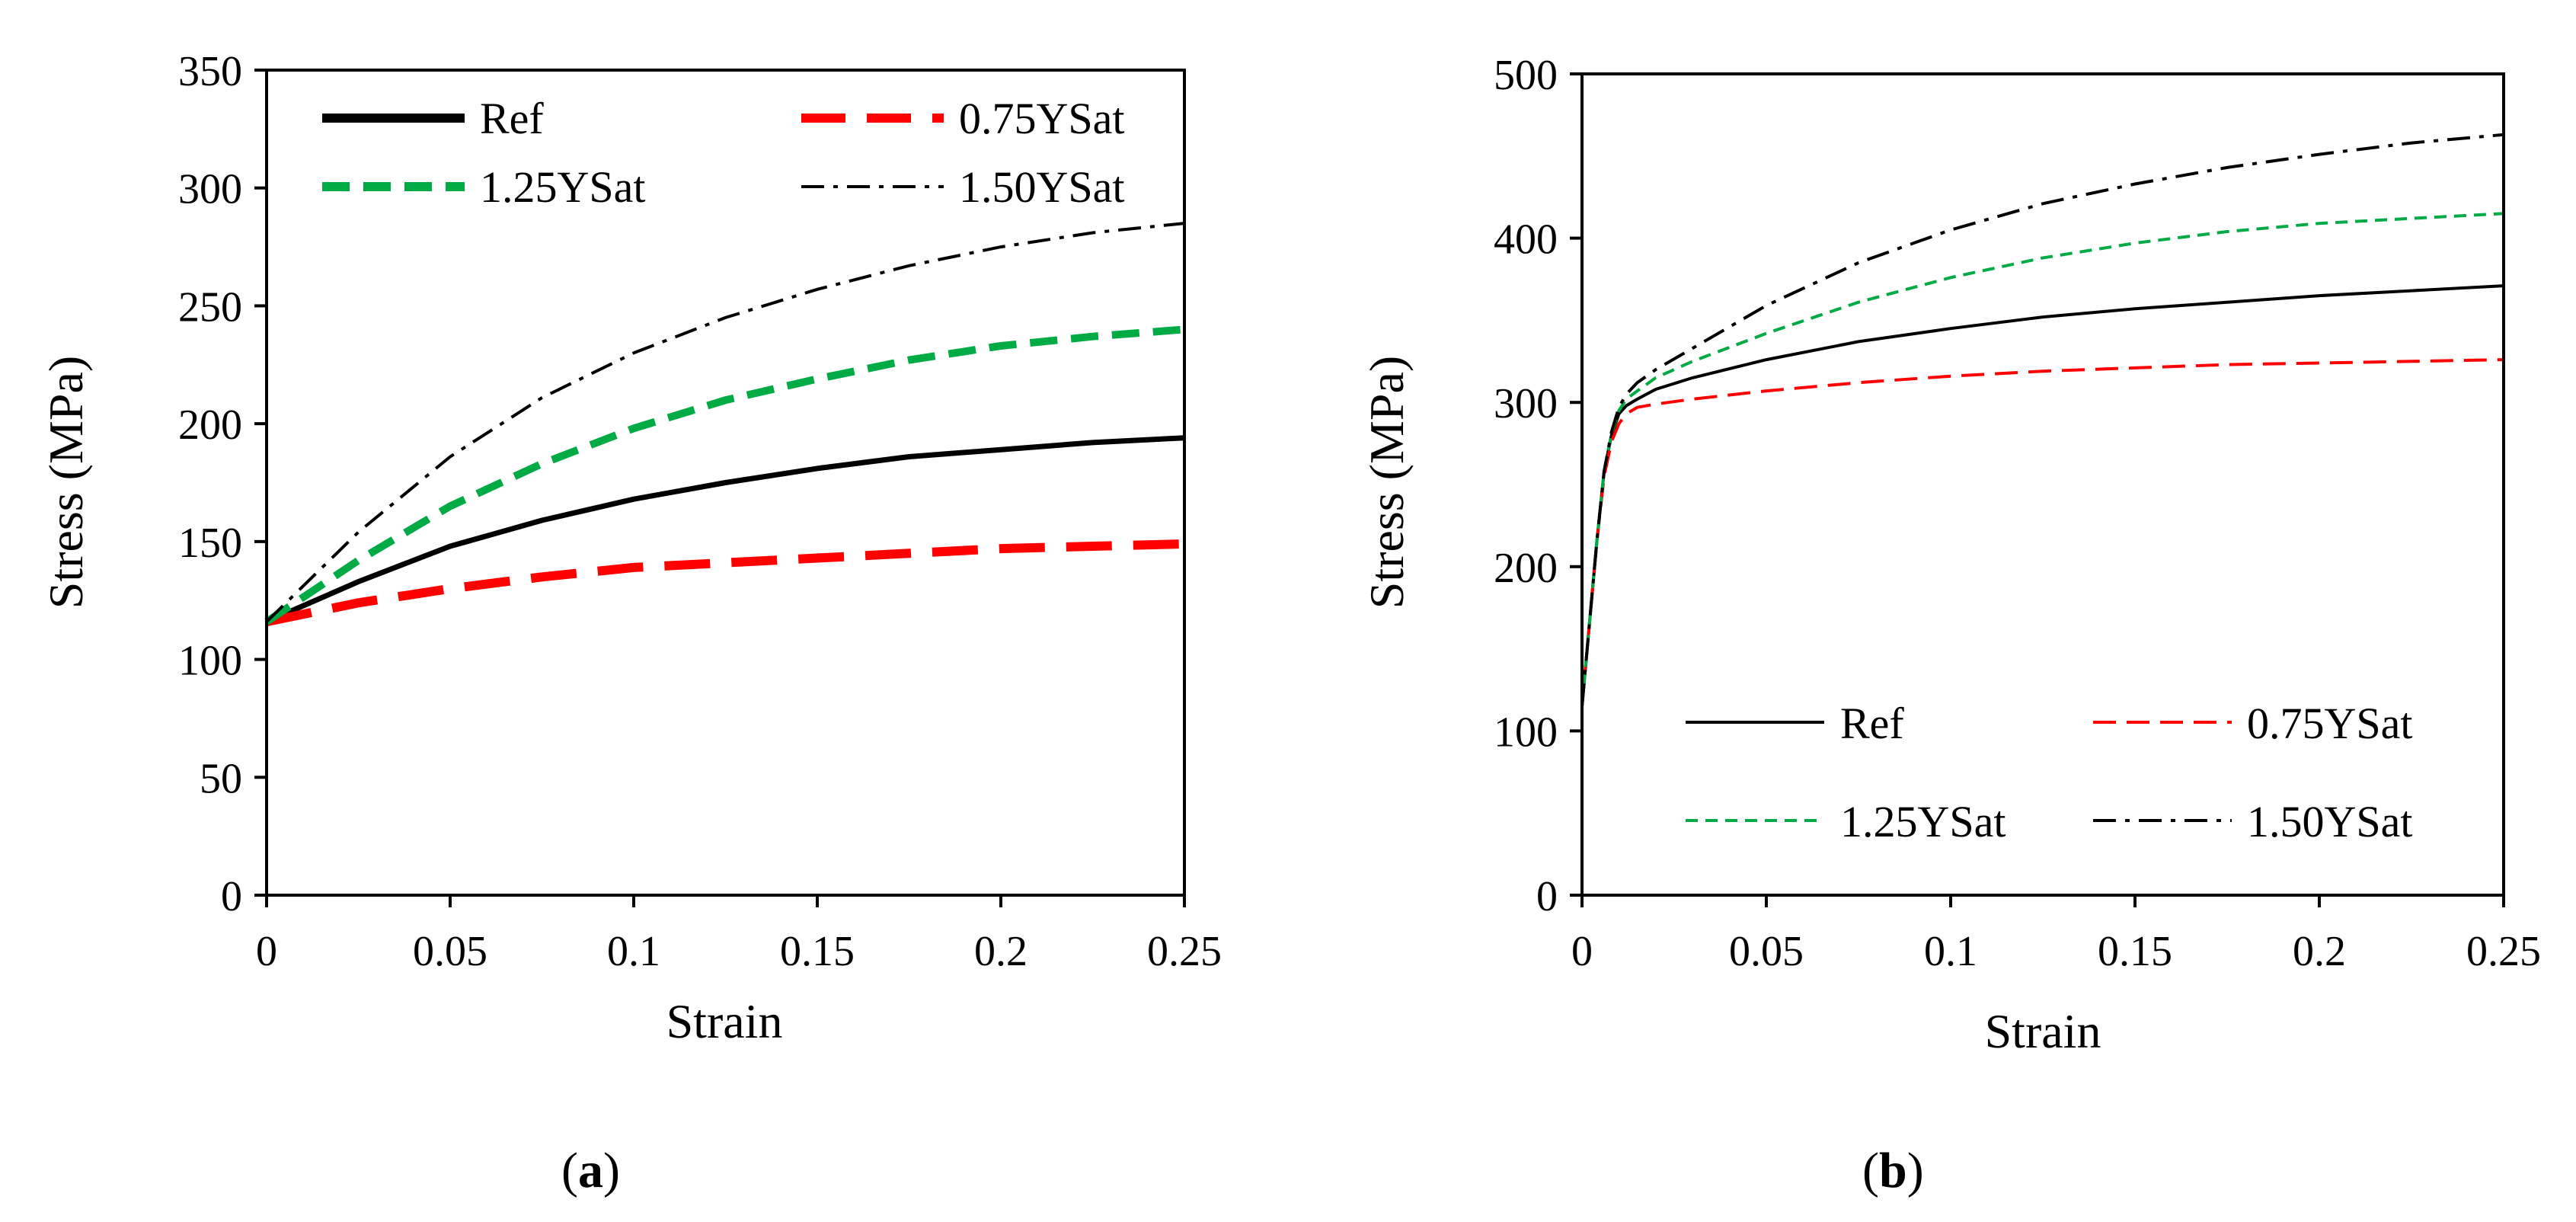 This screenshot has width=2576, height=1222. What do you see at coordinates (210, 543) in the screenshot?
I see `y-tick-label-a: 150` at bounding box center [210, 543].